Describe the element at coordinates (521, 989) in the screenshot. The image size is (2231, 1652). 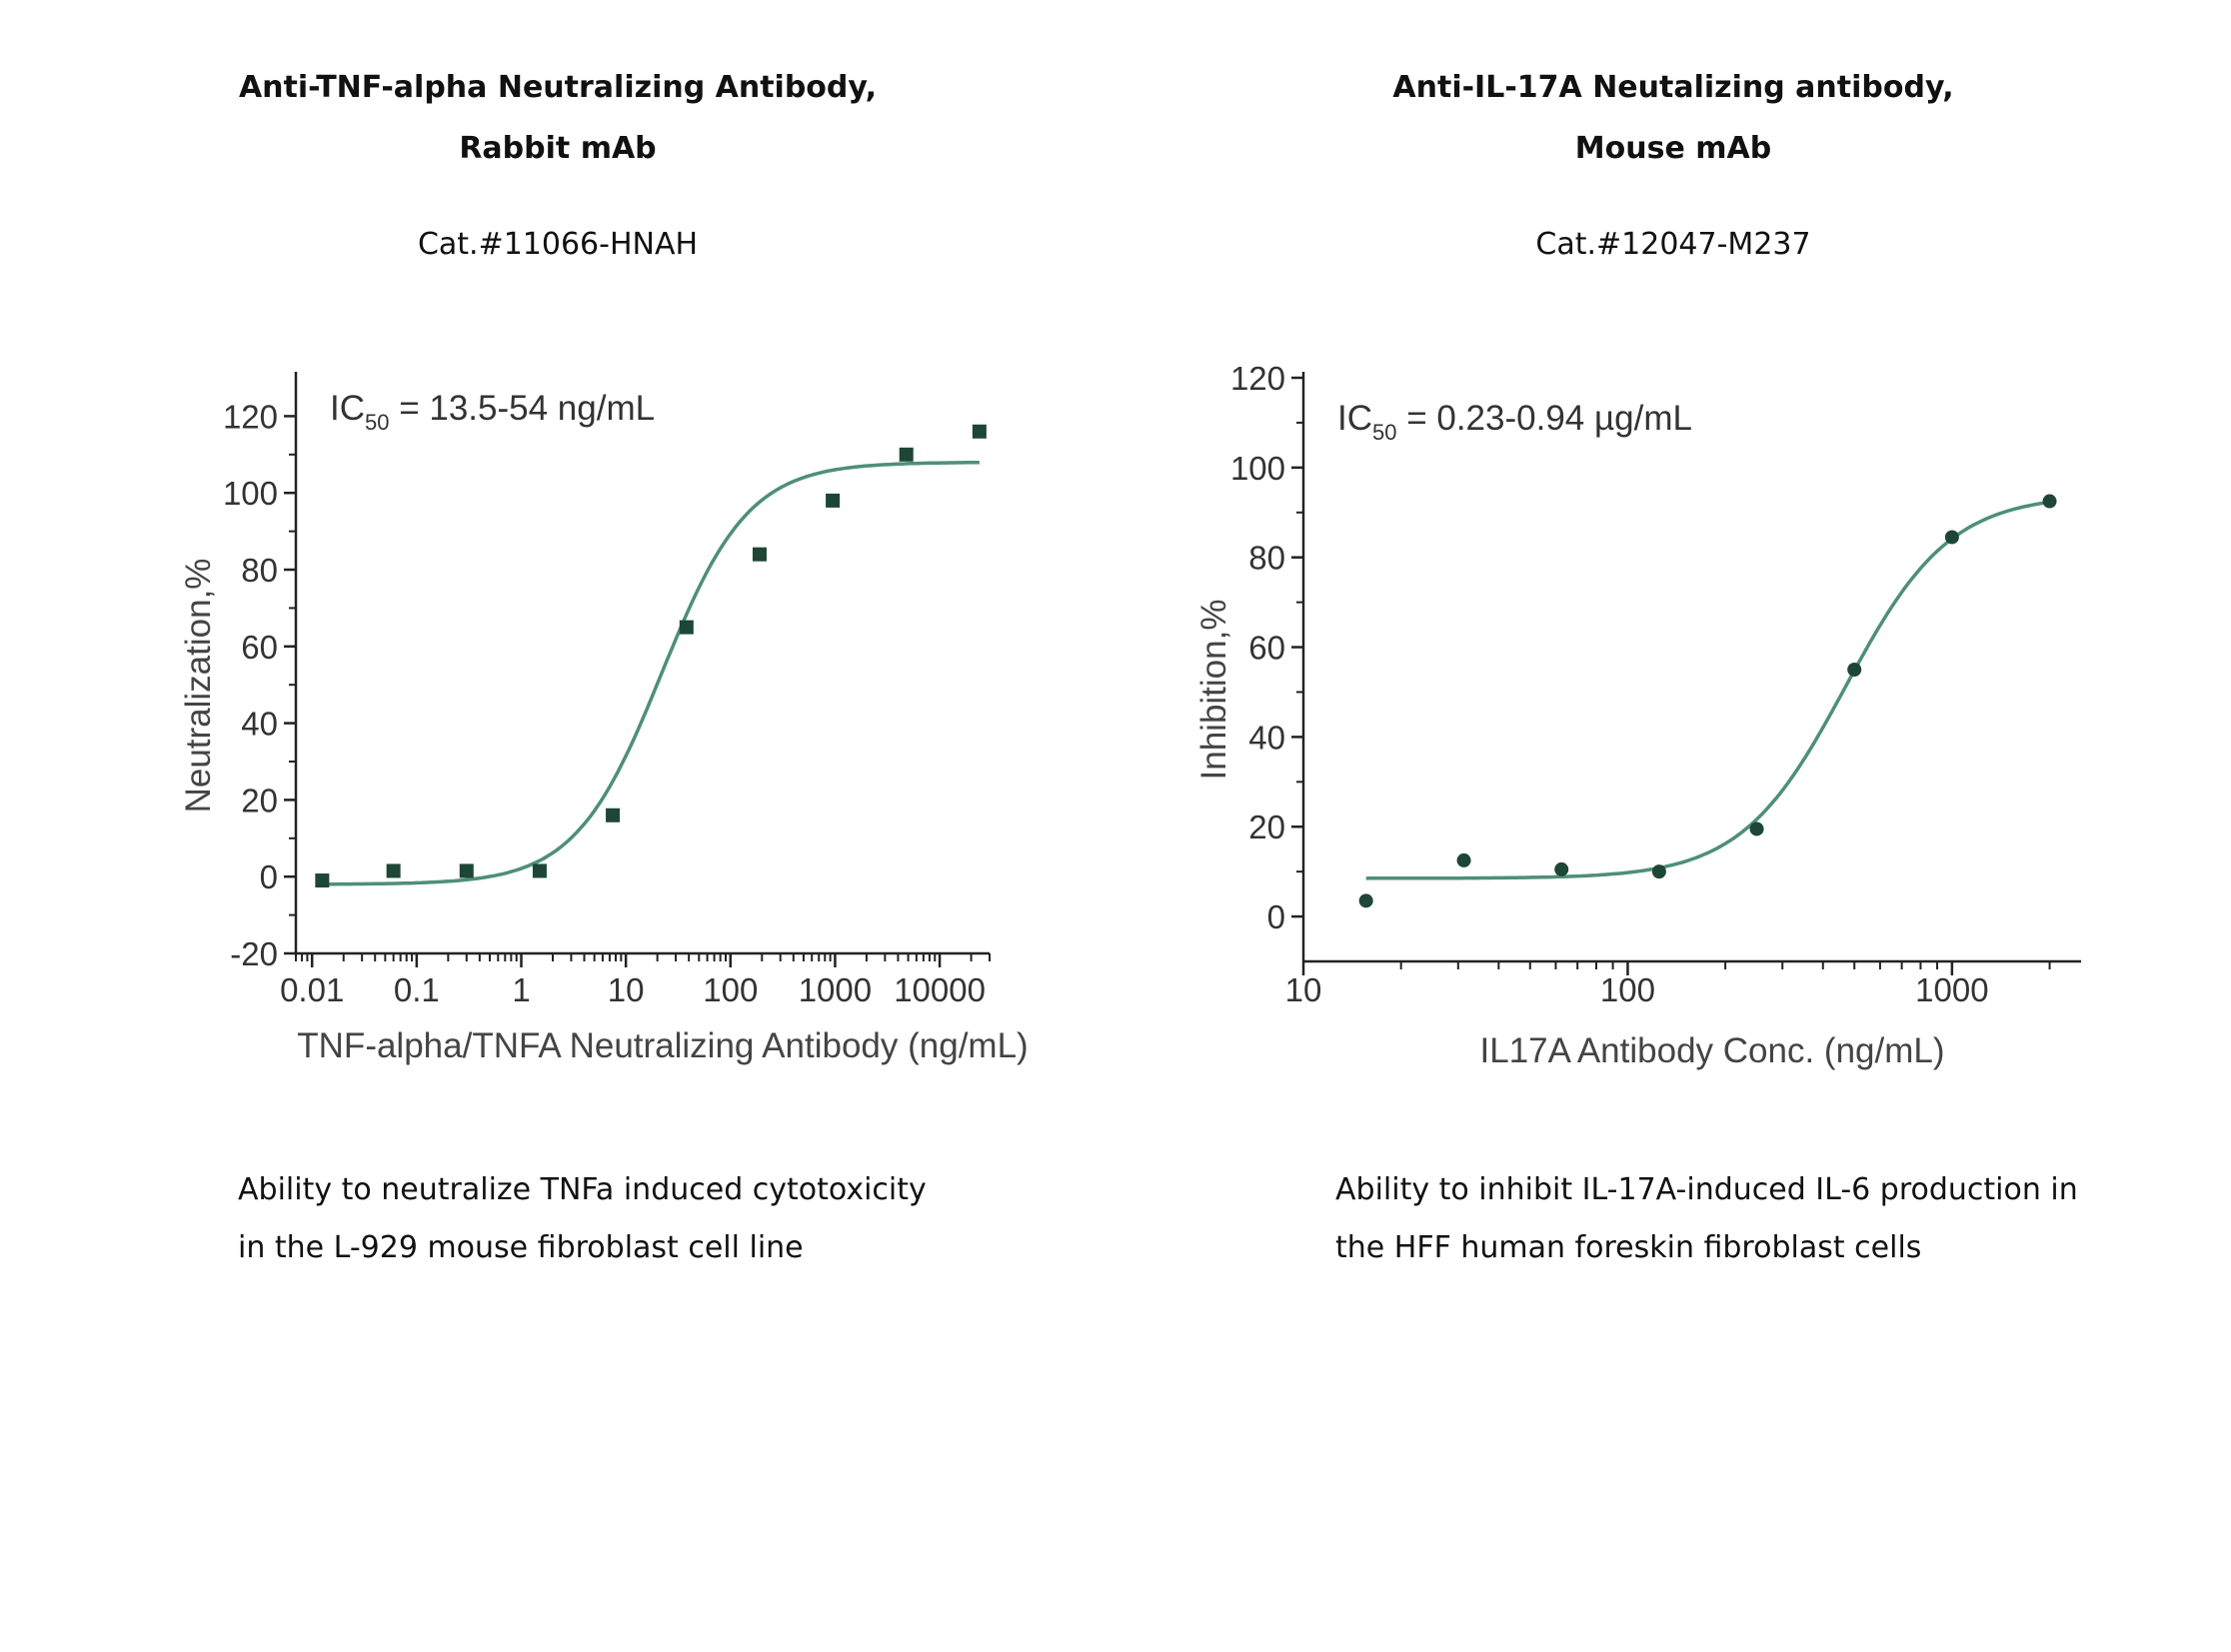
I see `x-tick-label: 1` at that location.